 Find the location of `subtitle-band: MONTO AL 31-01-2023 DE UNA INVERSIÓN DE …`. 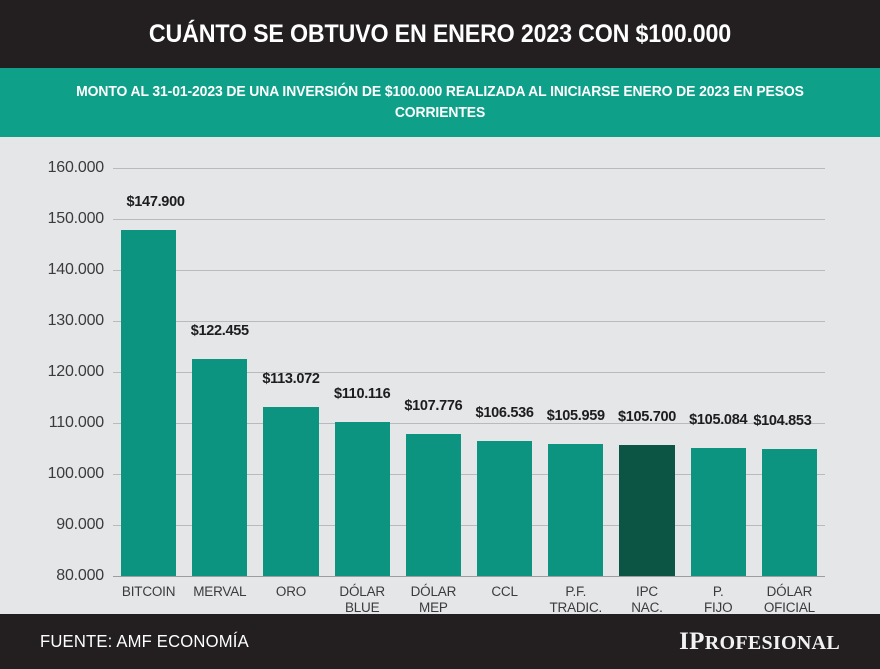

subtitle-band: MONTO AL 31-01-2023 DE UNA INVERSIÓN DE … is located at coordinates (440, 102).